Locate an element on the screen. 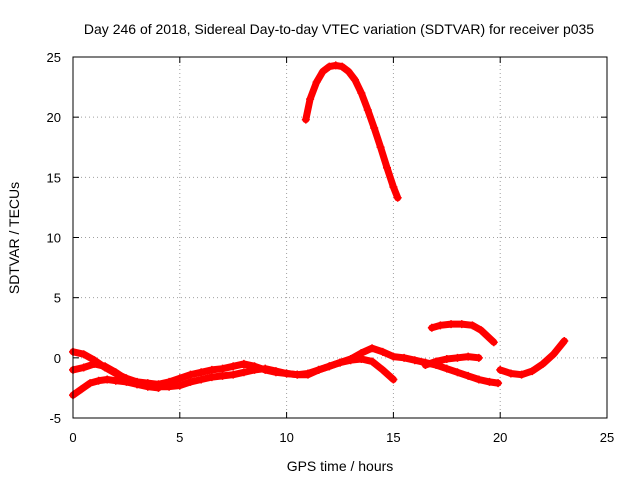  x-axis-label: GPS time / hours is located at coordinates (340, 466).